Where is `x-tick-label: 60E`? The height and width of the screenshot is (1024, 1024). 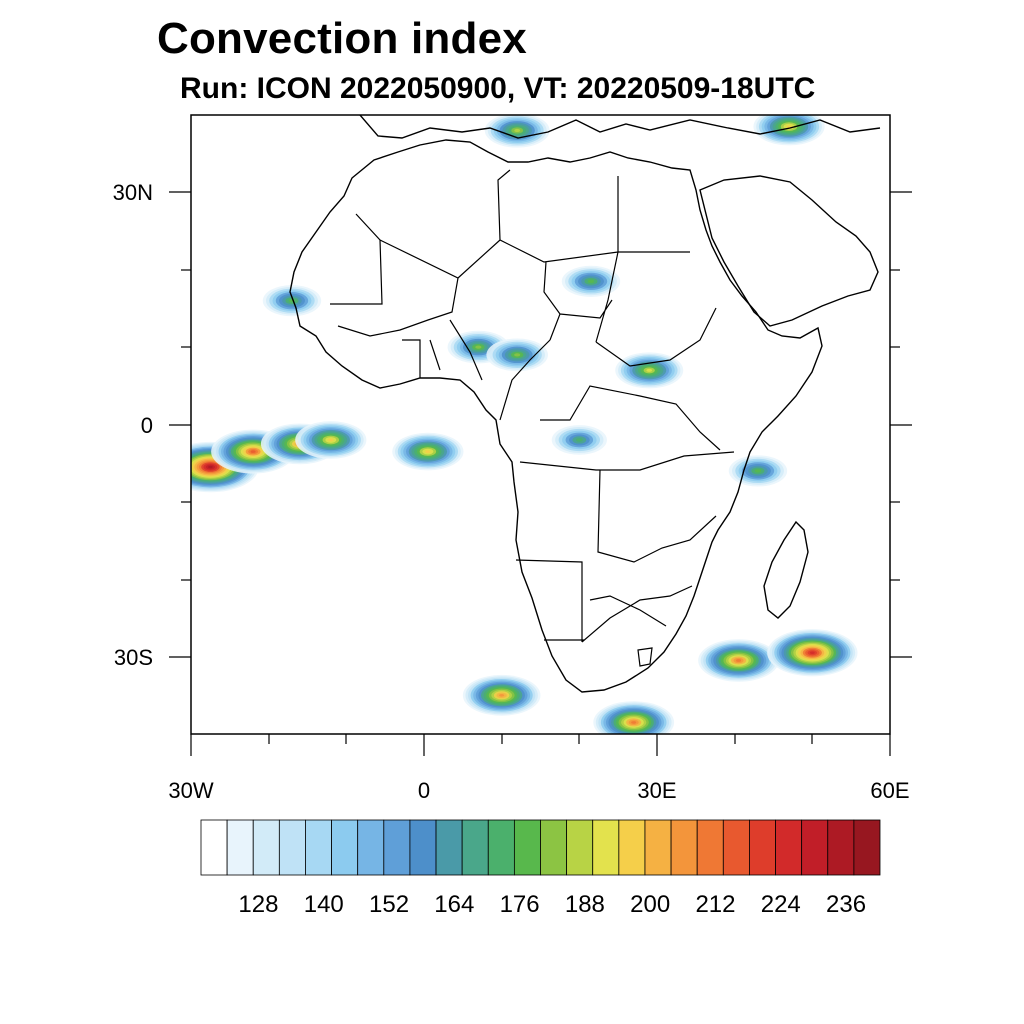 x-tick-label: 60E is located at coordinates (889, 790).